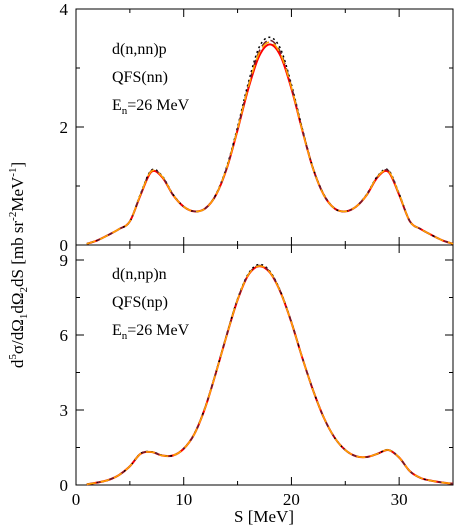 The height and width of the screenshot is (528, 455). I want to click on top-reaction-label: d(n,nn)p, so click(139, 49).